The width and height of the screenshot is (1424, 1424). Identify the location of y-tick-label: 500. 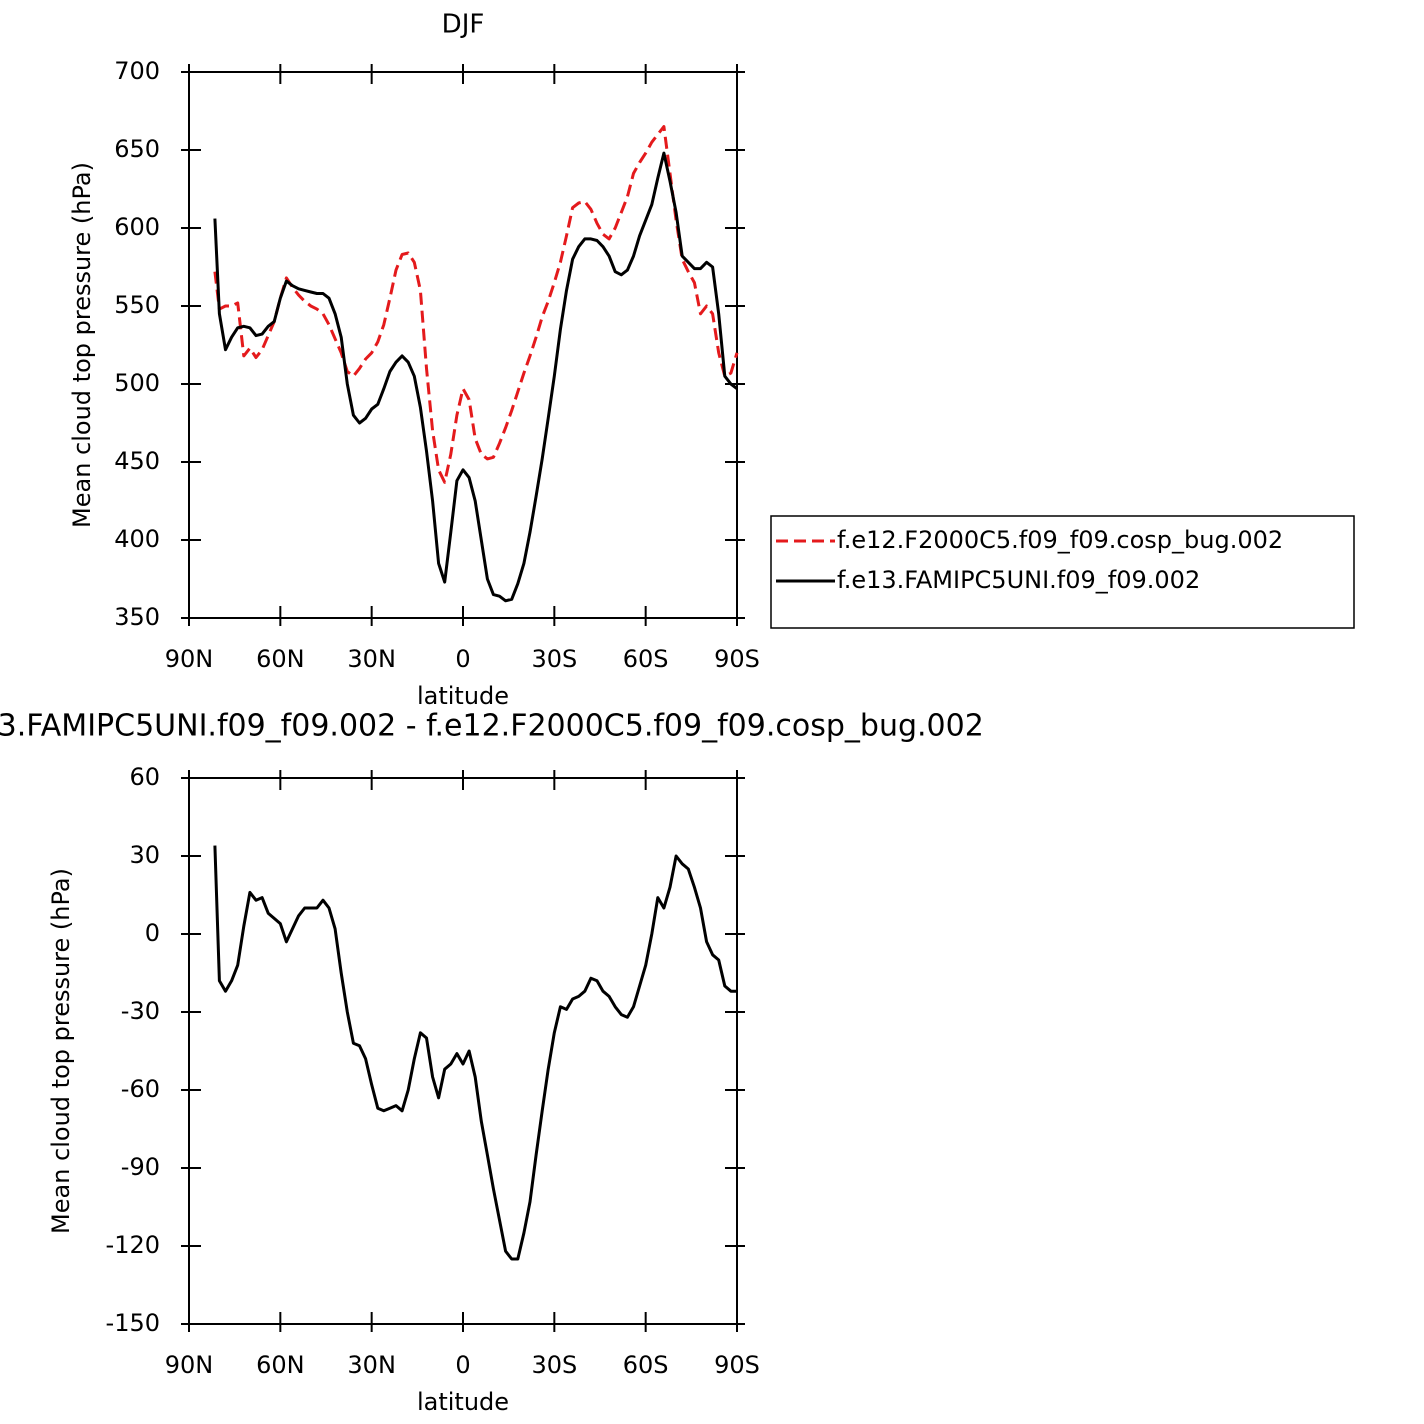
(137, 383).